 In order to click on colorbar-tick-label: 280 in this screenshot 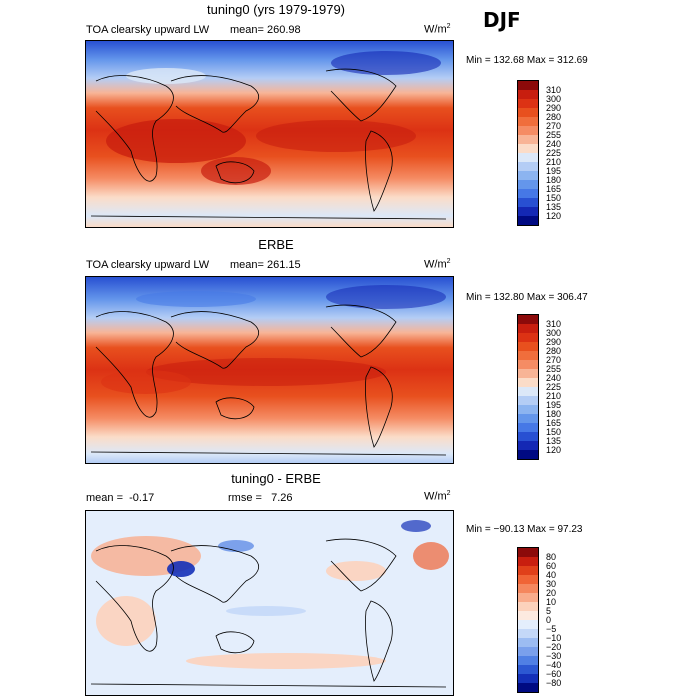, I will do `click(554, 116)`.